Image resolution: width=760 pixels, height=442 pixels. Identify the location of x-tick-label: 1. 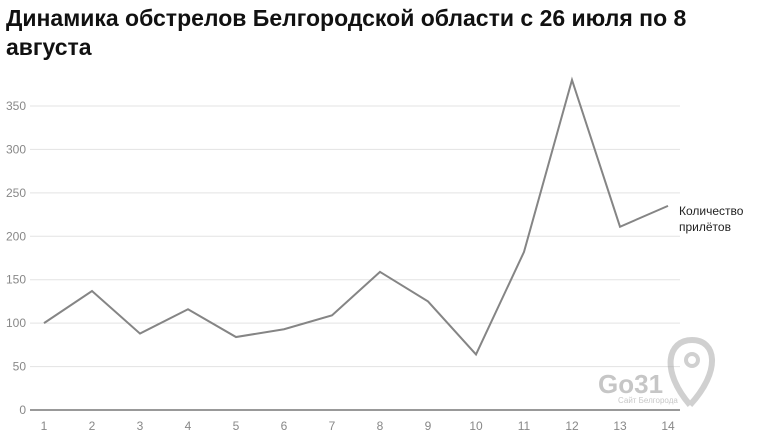
(44, 426).